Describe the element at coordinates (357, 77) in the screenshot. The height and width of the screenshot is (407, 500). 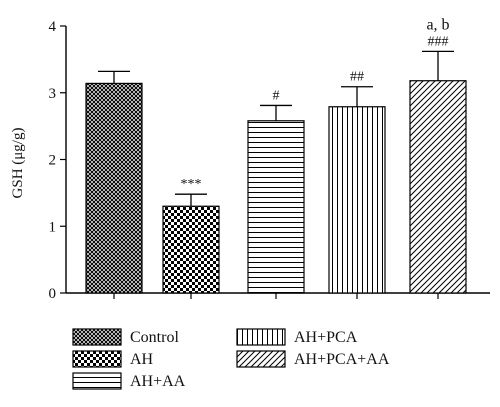
I see `significance-label: ##` at that location.